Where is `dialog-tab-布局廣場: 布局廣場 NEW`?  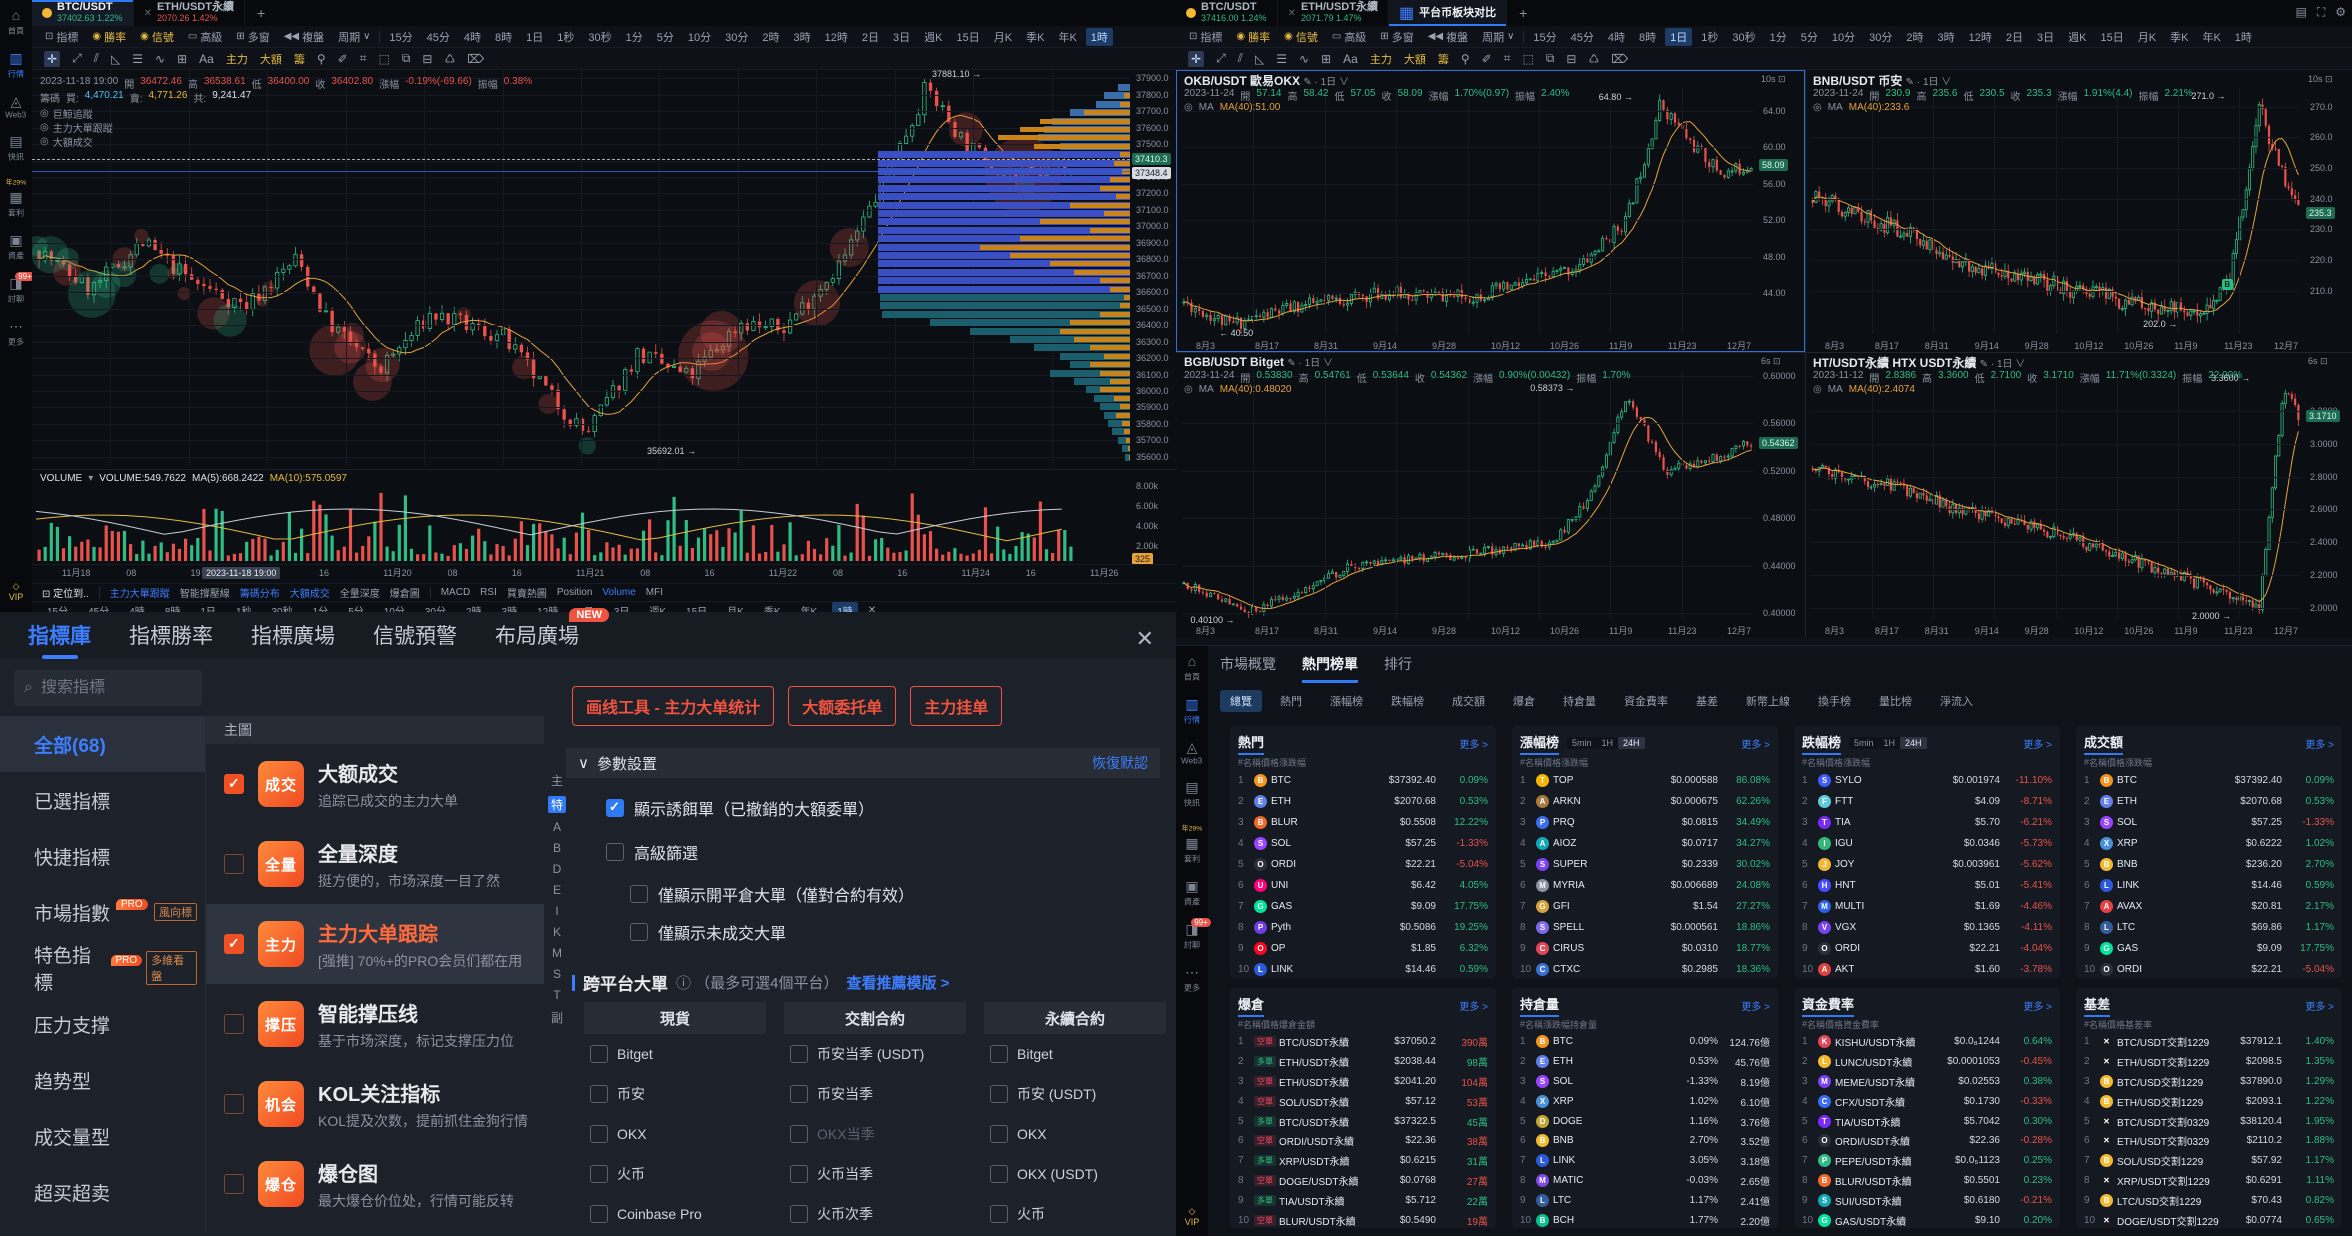 dialog-tab-布局廣場: 布局廣場 NEW is located at coordinates (552, 629).